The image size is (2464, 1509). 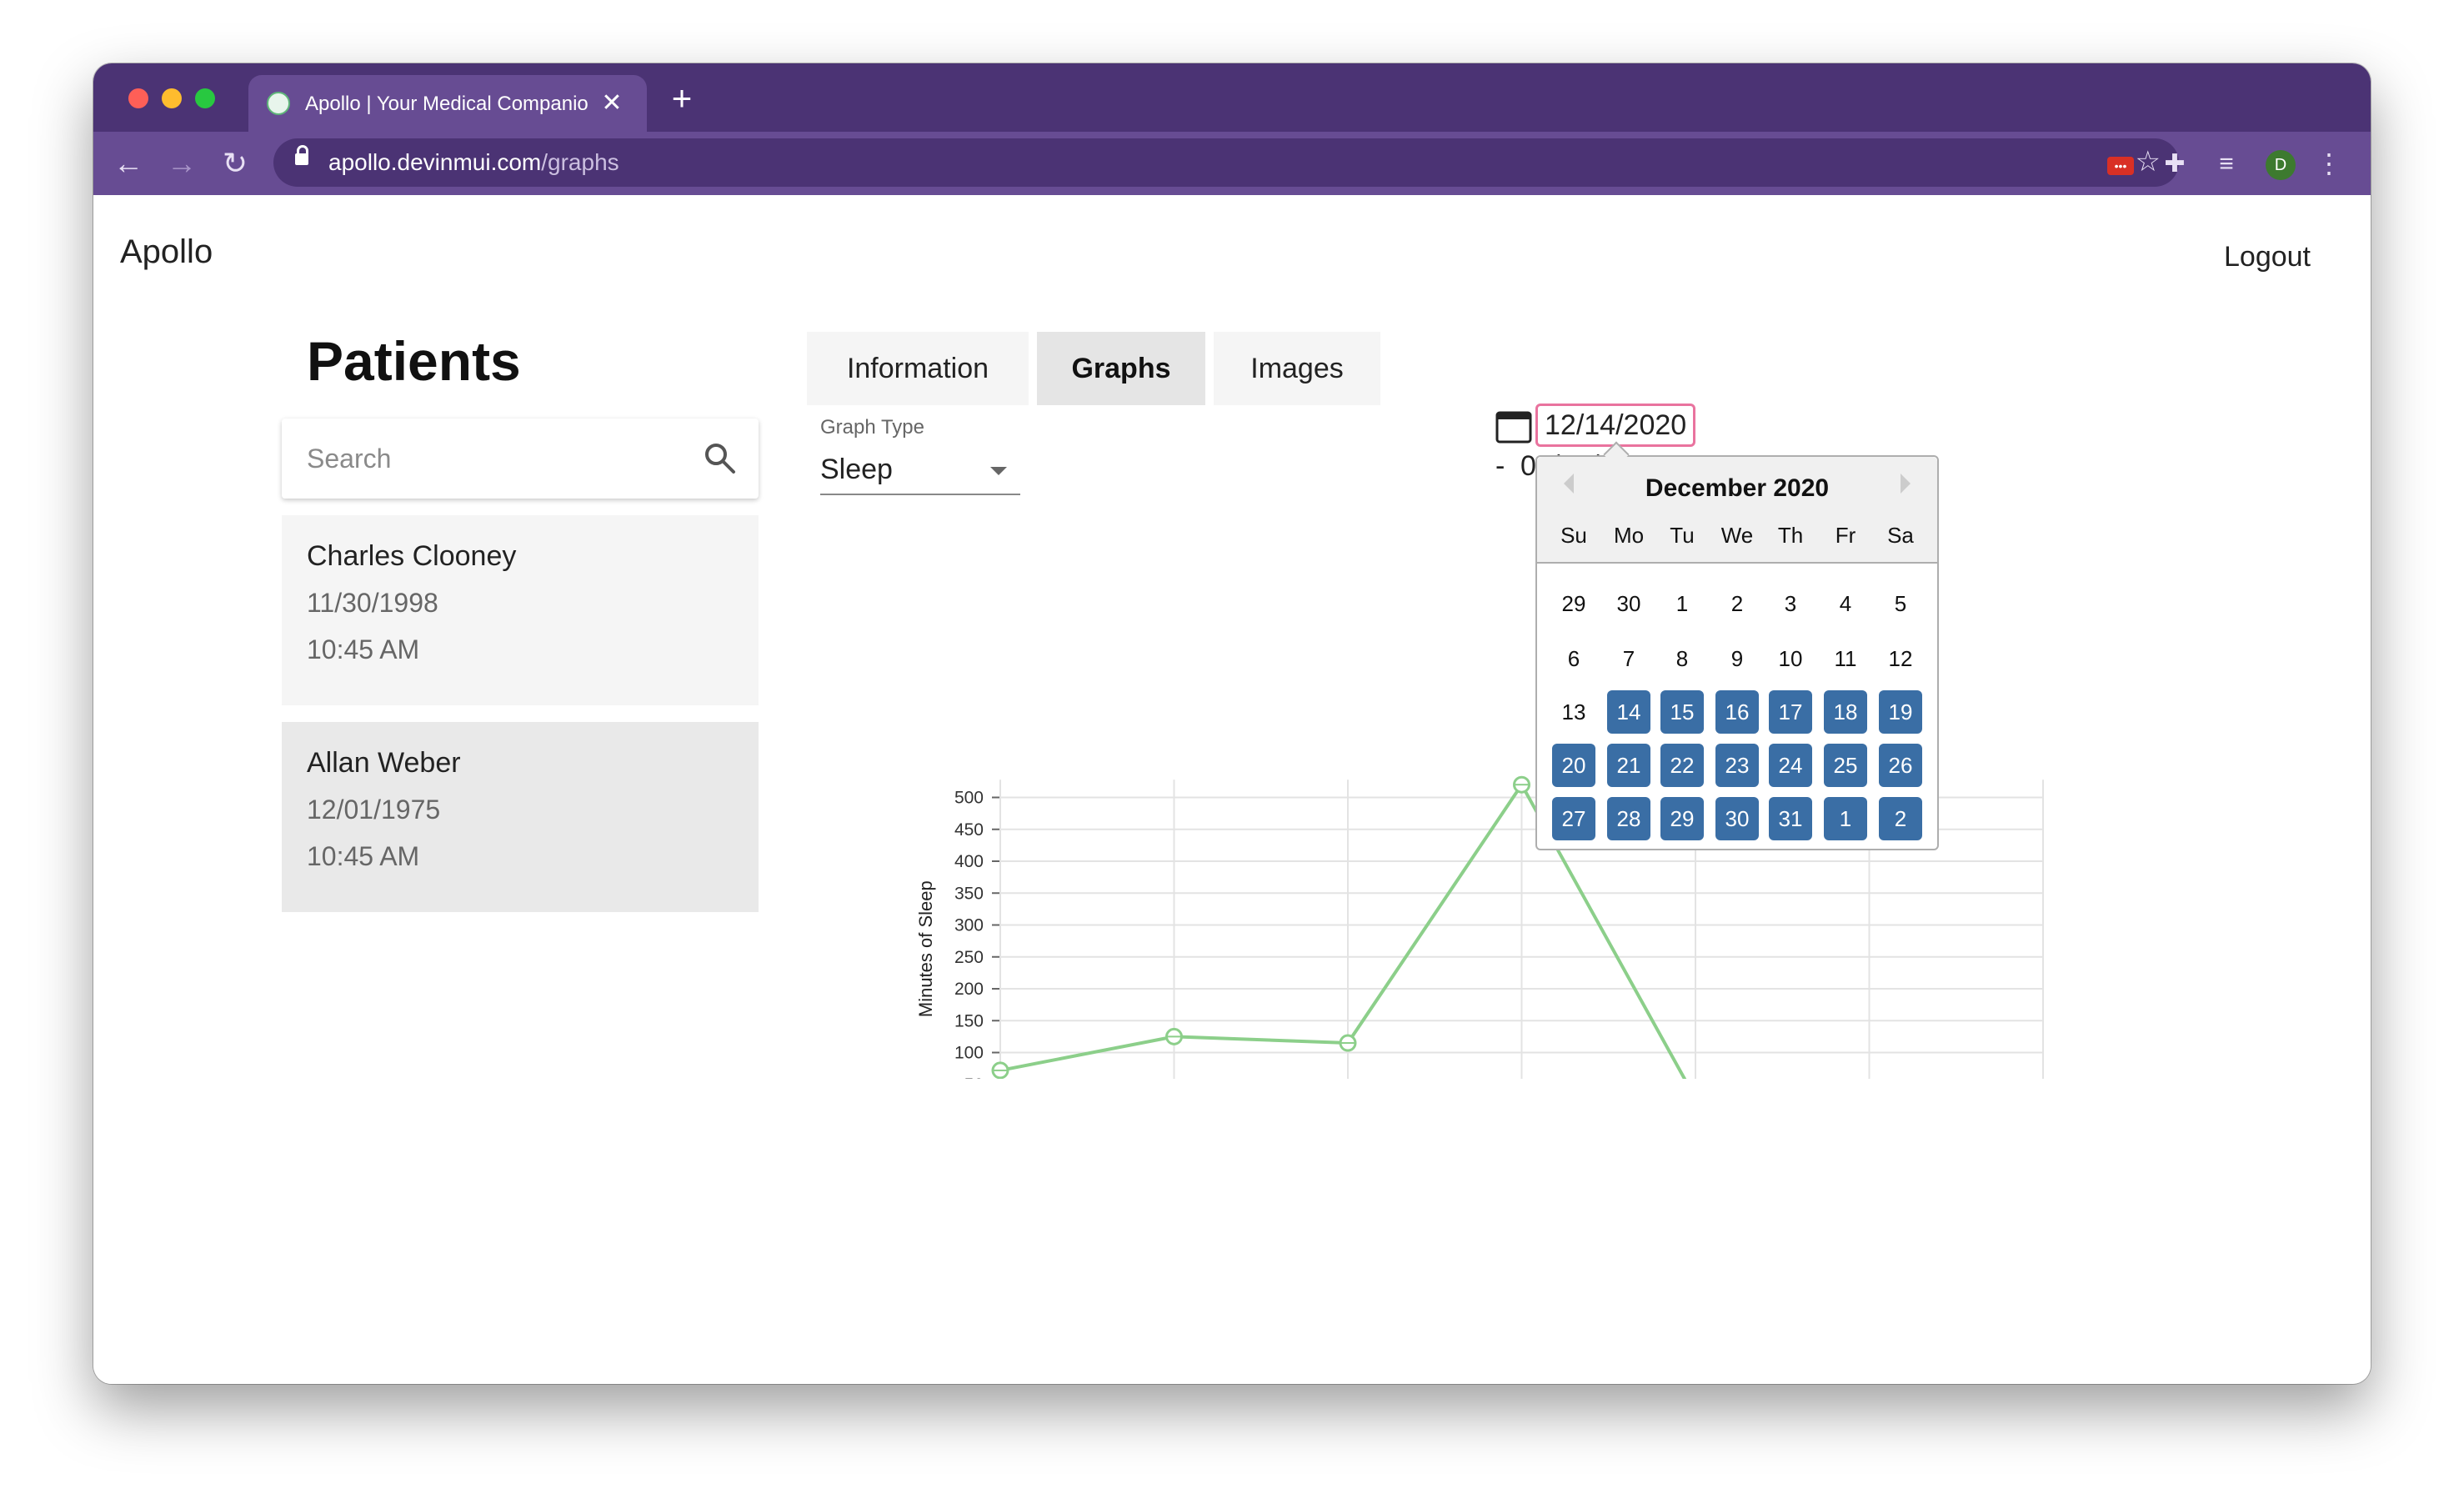 I want to click on calendar-month-label: December 2020, so click(x=1738, y=488).